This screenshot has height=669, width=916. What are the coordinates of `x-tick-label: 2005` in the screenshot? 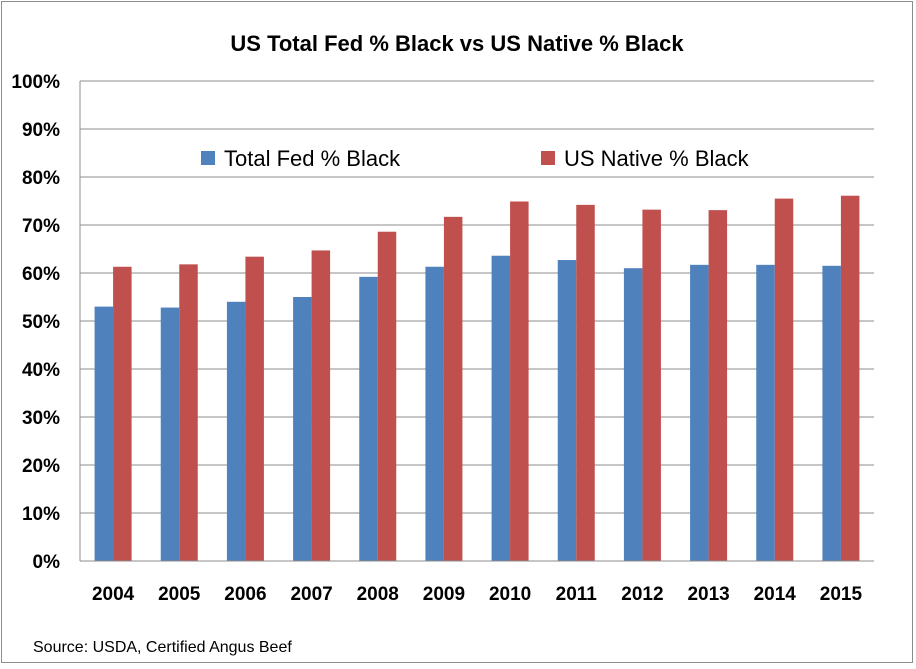 It's located at (179, 594).